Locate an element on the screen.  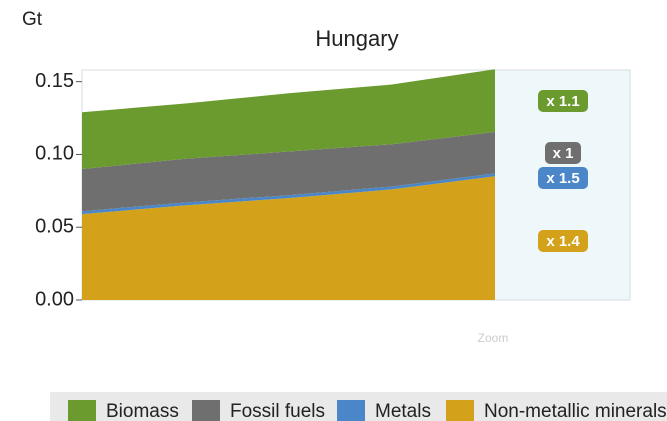
y-tick-label: 0.05 is located at coordinates (54, 226).